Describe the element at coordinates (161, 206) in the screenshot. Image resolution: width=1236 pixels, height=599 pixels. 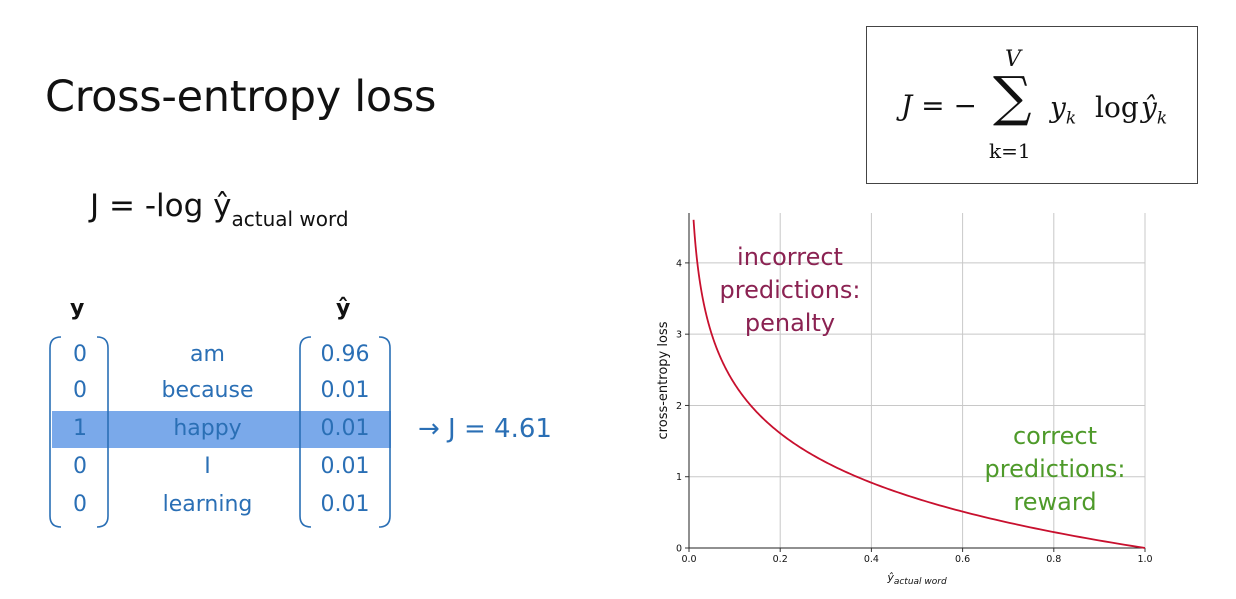
I see `loss-equation-main: J = -log ŷ` at that location.